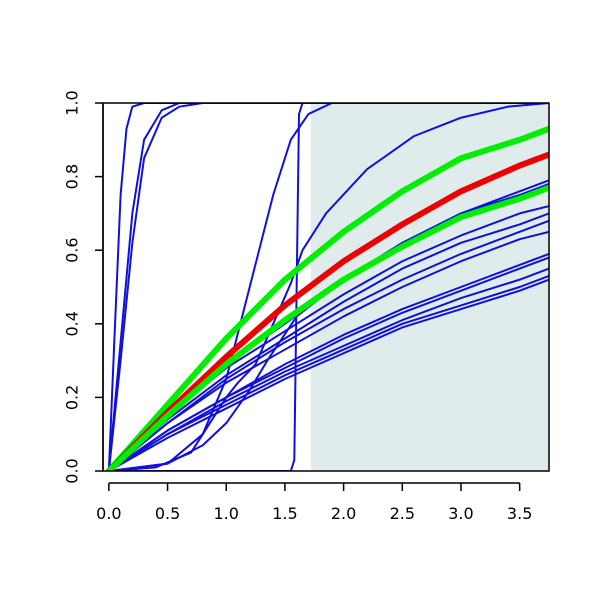 The height and width of the screenshot is (600, 600). What do you see at coordinates (72, 323) in the screenshot?
I see `y-tick-label: 0.4` at bounding box center [72, 323].